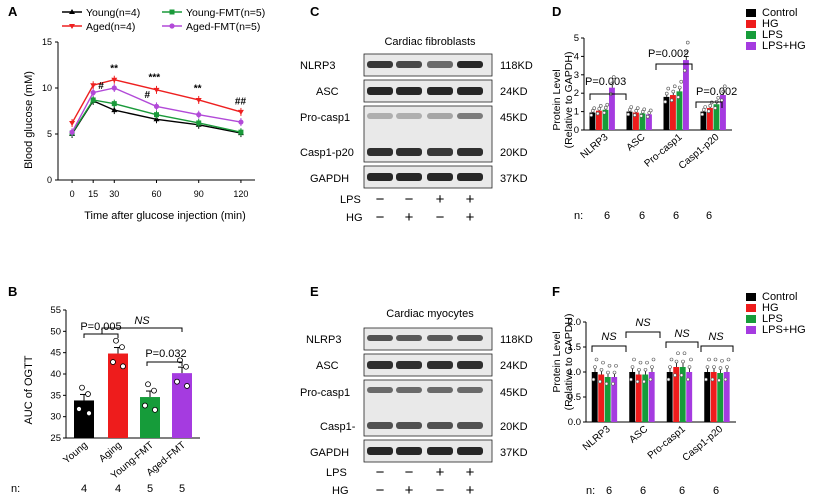 Image resolution: width=835 pixels, height=502 pixels. What do you see at coordinates (772, 35) in the screenshot?
I see `legend-label: LPS` at bounding box center [772, 35].